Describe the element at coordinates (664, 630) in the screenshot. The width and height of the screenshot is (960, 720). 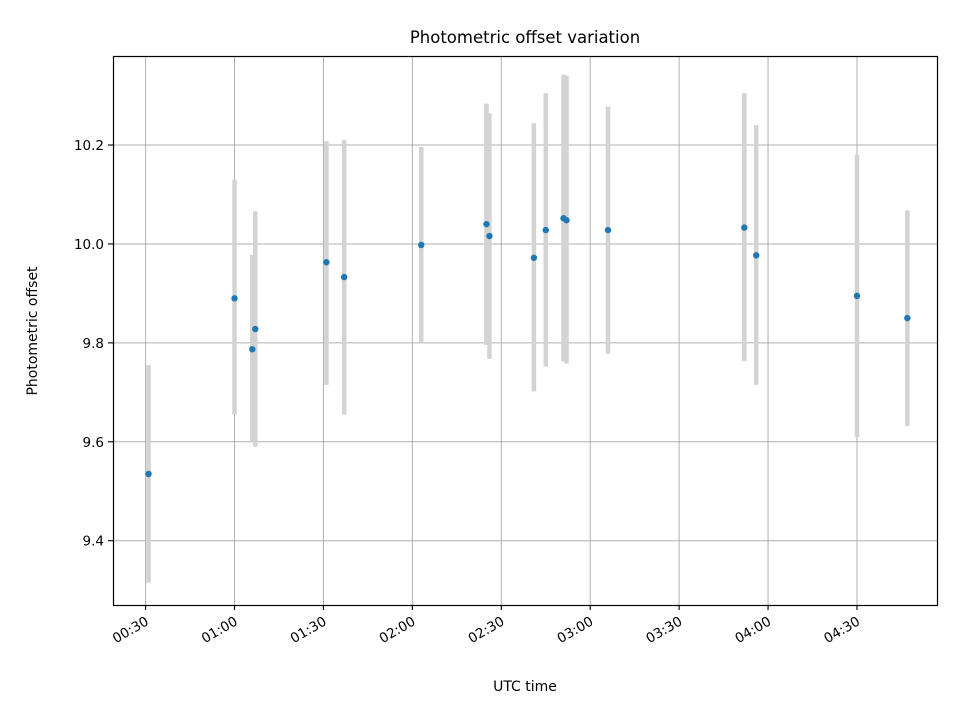
I see `x-tick-label: 03:30` at that location.